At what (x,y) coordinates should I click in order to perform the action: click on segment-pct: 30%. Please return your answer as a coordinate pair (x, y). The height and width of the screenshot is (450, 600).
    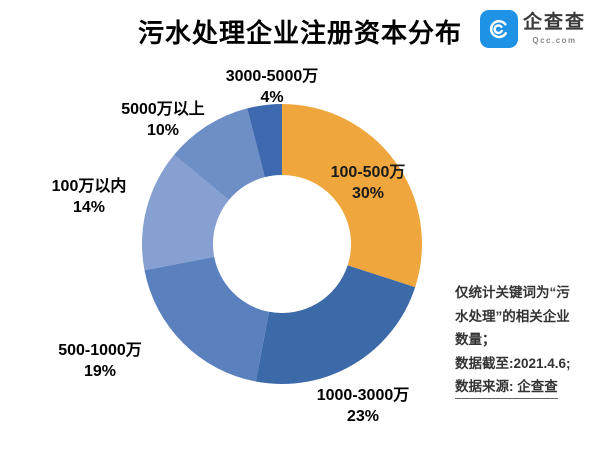
    Looking at the image, I should click on (368, 193).